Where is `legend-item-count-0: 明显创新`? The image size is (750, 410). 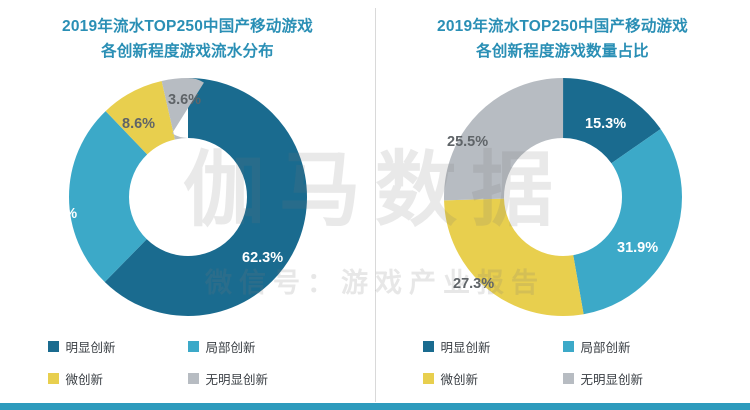
legend-item-count-0: 明显创新 is located at coordinates (492, 346).